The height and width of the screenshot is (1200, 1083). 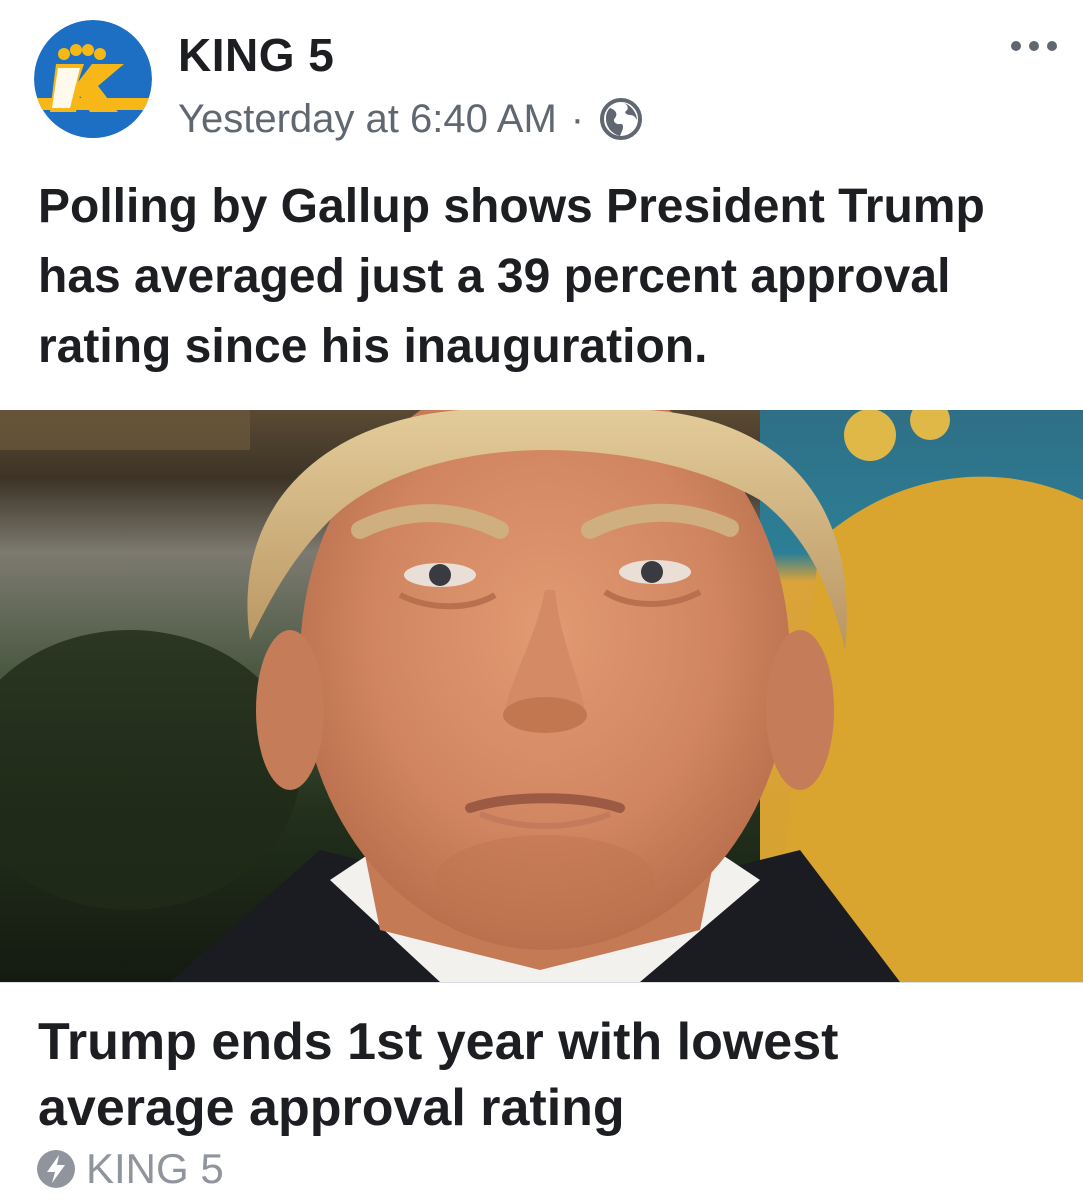 I want to click on page-avatar: K, so click(x=93, y=79).